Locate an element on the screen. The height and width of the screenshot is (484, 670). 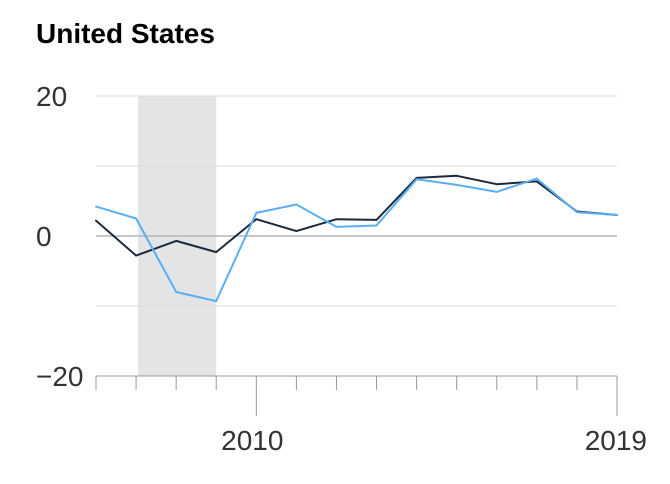
chart-title: United States is located at coordinates (125, 33).